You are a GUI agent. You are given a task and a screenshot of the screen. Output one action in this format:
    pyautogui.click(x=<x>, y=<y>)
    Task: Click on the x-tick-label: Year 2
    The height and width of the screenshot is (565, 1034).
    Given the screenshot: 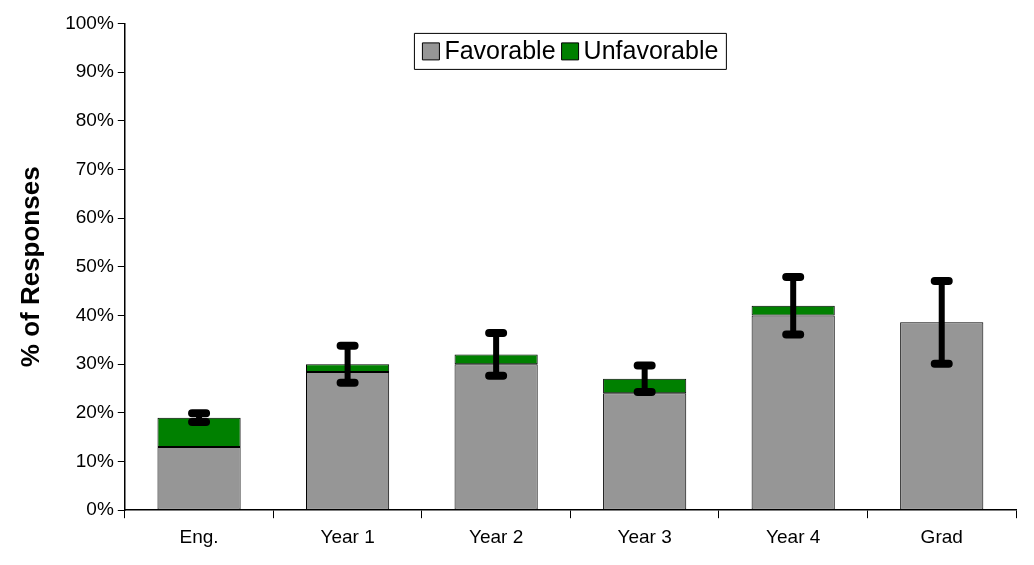 What is the action you would take?
    pyautogui.click(x=496, y=536)
    